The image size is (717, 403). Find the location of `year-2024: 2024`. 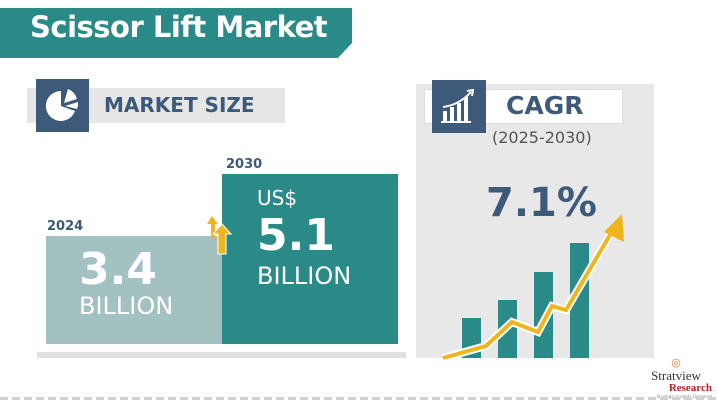

year-2024: 2024 is located at coordinates (65, 226).